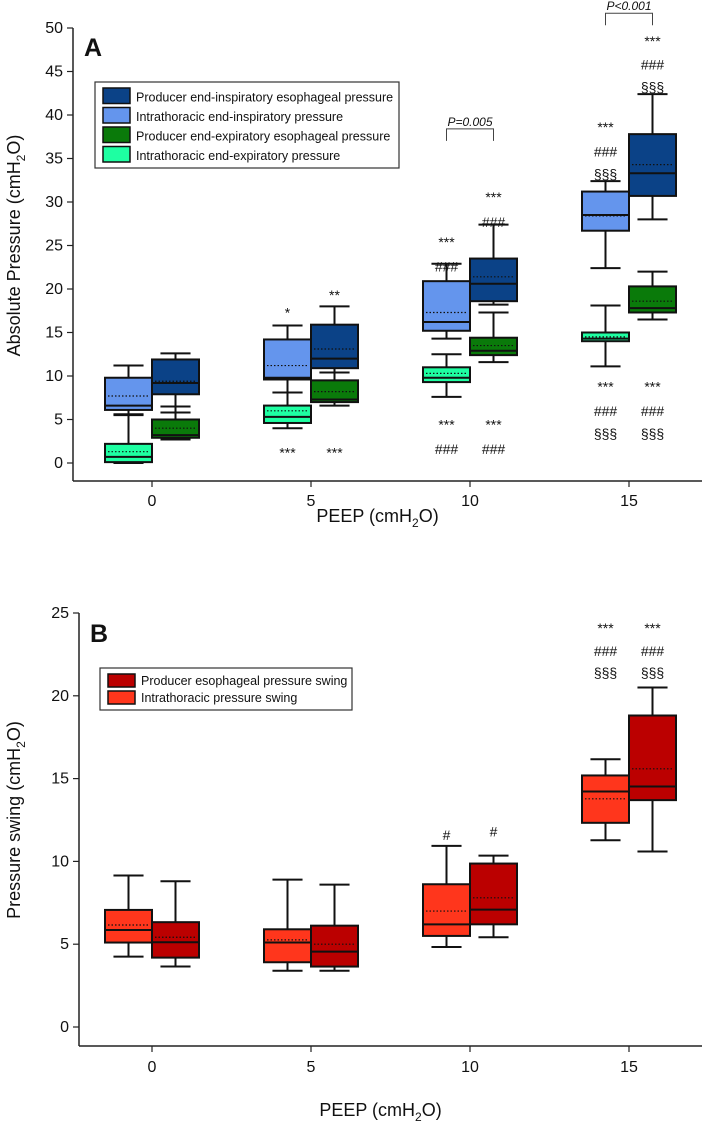  I want to click on x-axis-title-sub: 2, so click(415, 523).